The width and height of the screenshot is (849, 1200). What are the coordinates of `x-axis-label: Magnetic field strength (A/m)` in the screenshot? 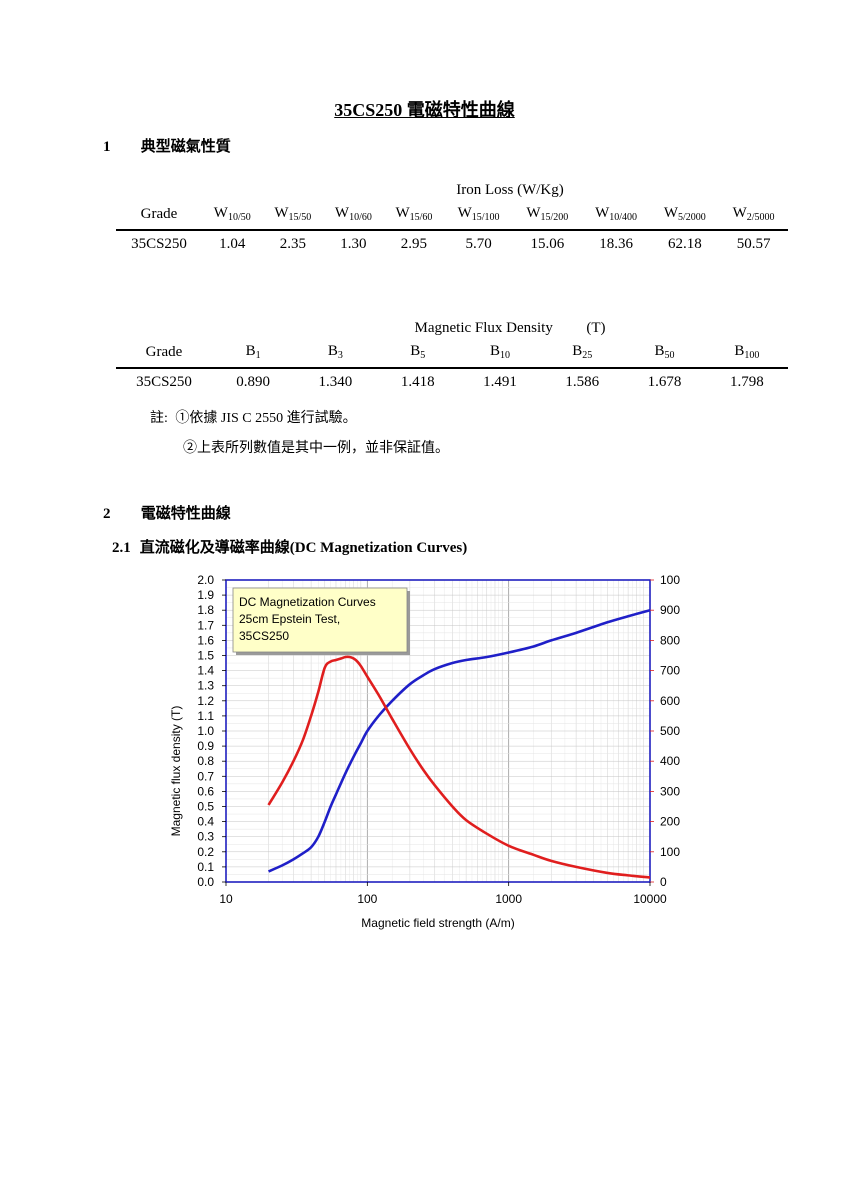 It's located at (437, 923).